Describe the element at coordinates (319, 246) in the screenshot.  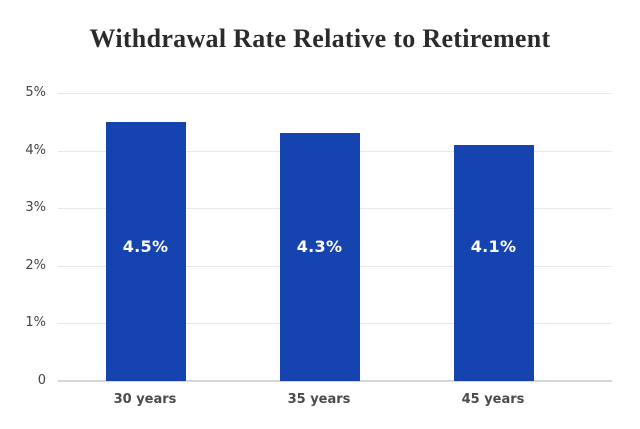
I see `bar-value-label: 4.3%` at that location.